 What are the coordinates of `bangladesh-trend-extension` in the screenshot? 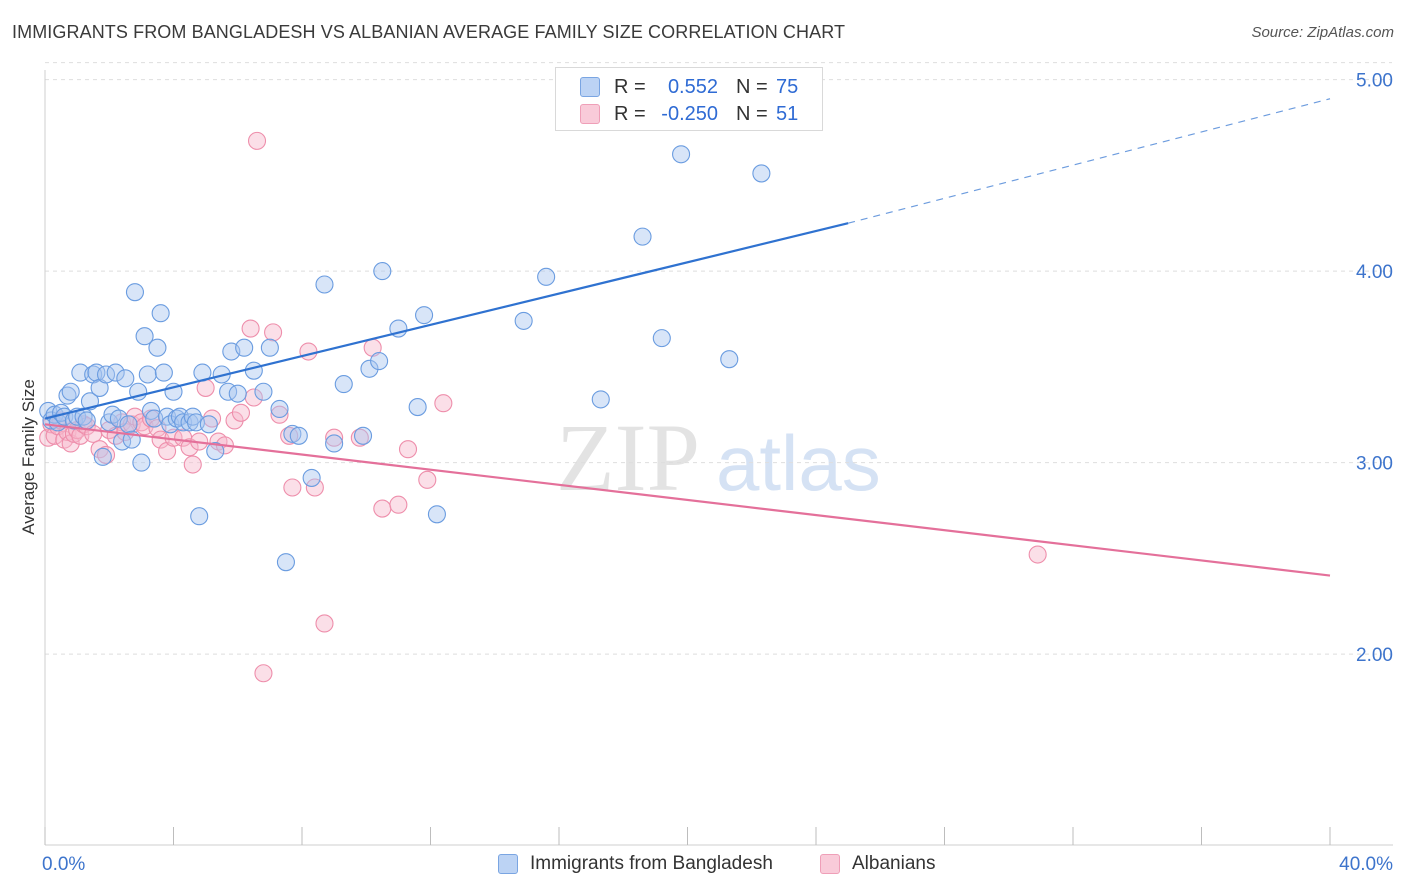 It's located at (1089, 161).